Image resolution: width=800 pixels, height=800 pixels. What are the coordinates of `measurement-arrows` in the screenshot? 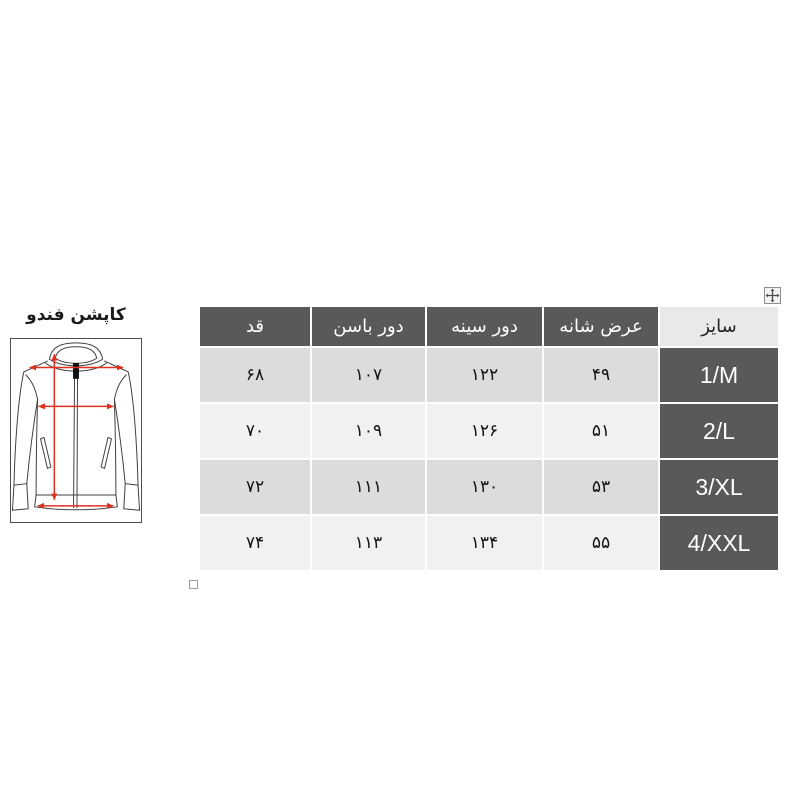 It's located at (76, 431).